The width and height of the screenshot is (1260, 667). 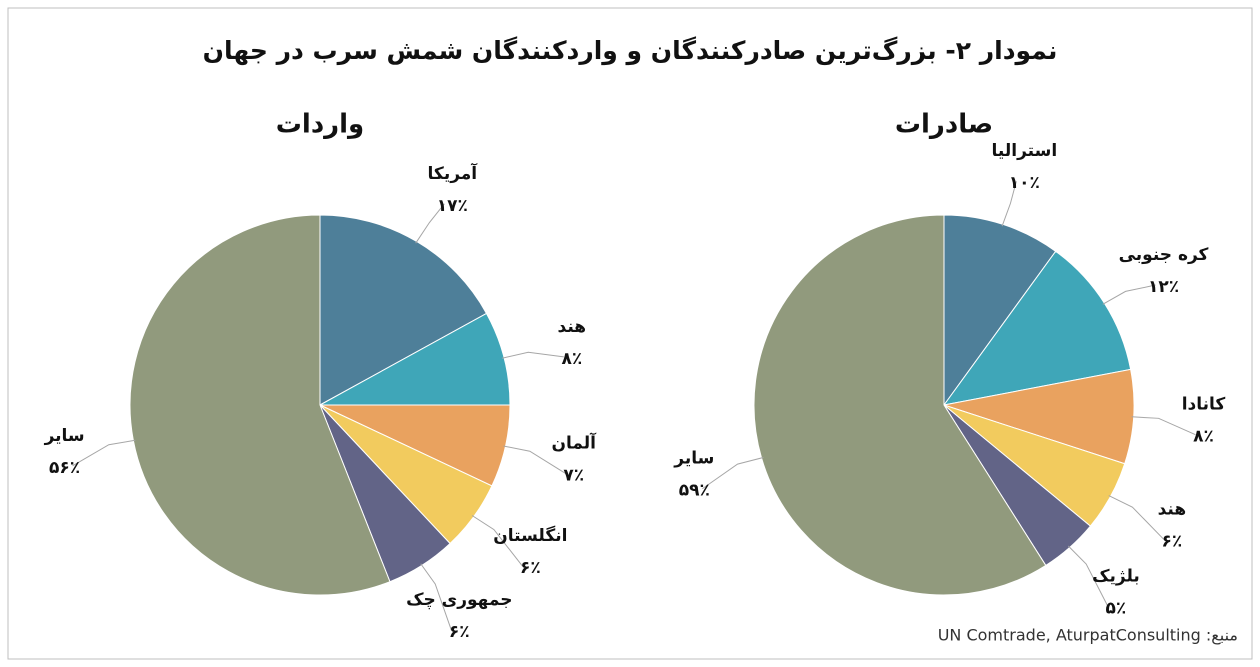 What do you see at coordinates (944, 125) in the screenshot?
I see `pie-title: صادرات` at bounding box center [944, 125].